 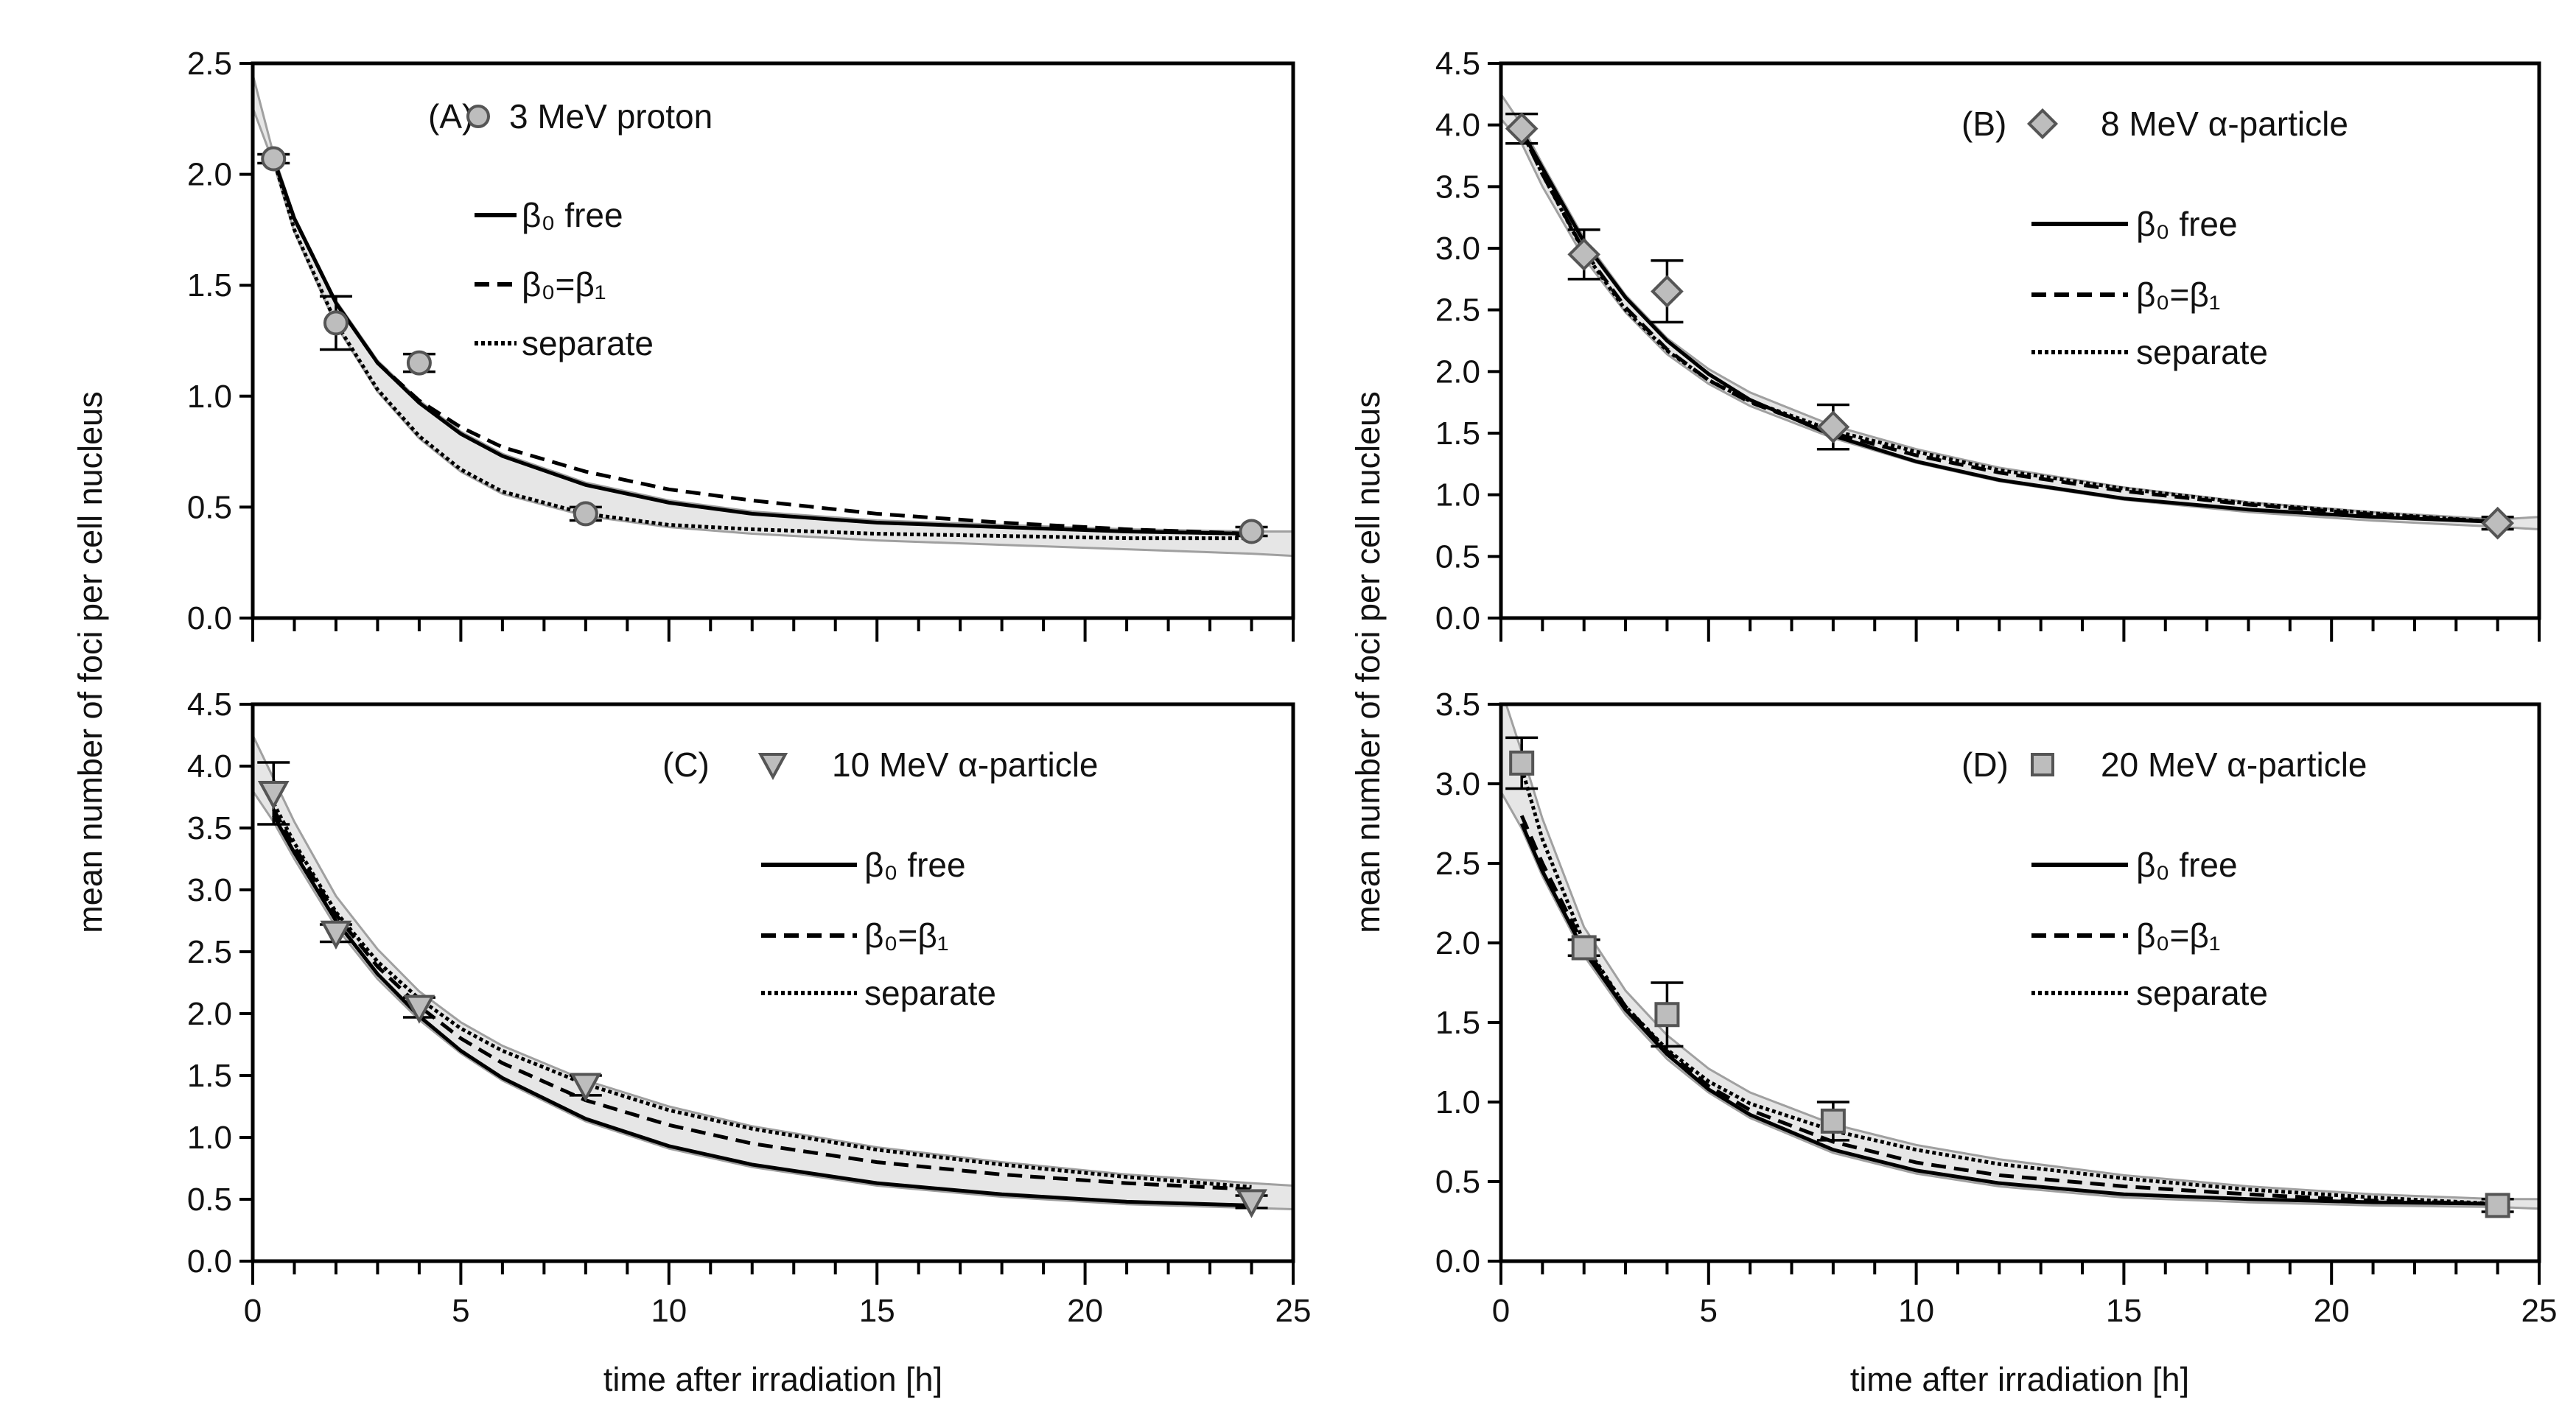 I want to click on legend: (B) 8 MeV α-particle β₀ free β₀=β₁ separate, so click(x=2154, y=238).